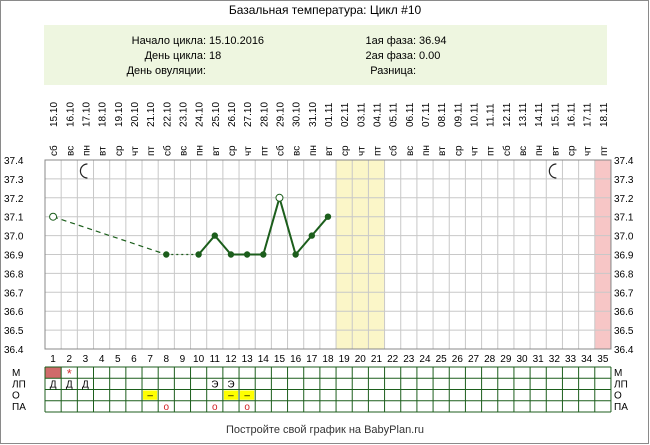  I want to click on menstruation-cell, so click(53, 373).